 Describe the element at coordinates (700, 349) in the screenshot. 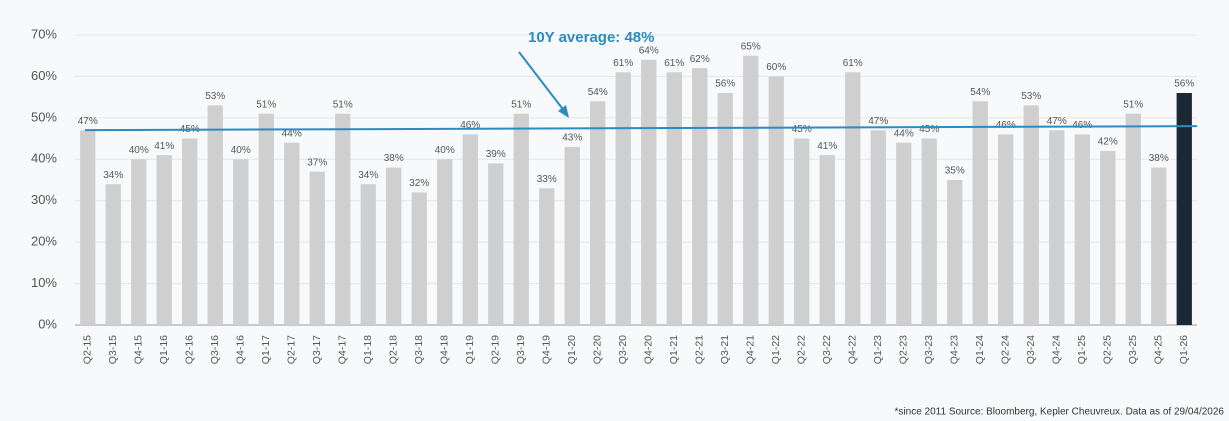

I see `x-tick-label: Q2-21` at that location.